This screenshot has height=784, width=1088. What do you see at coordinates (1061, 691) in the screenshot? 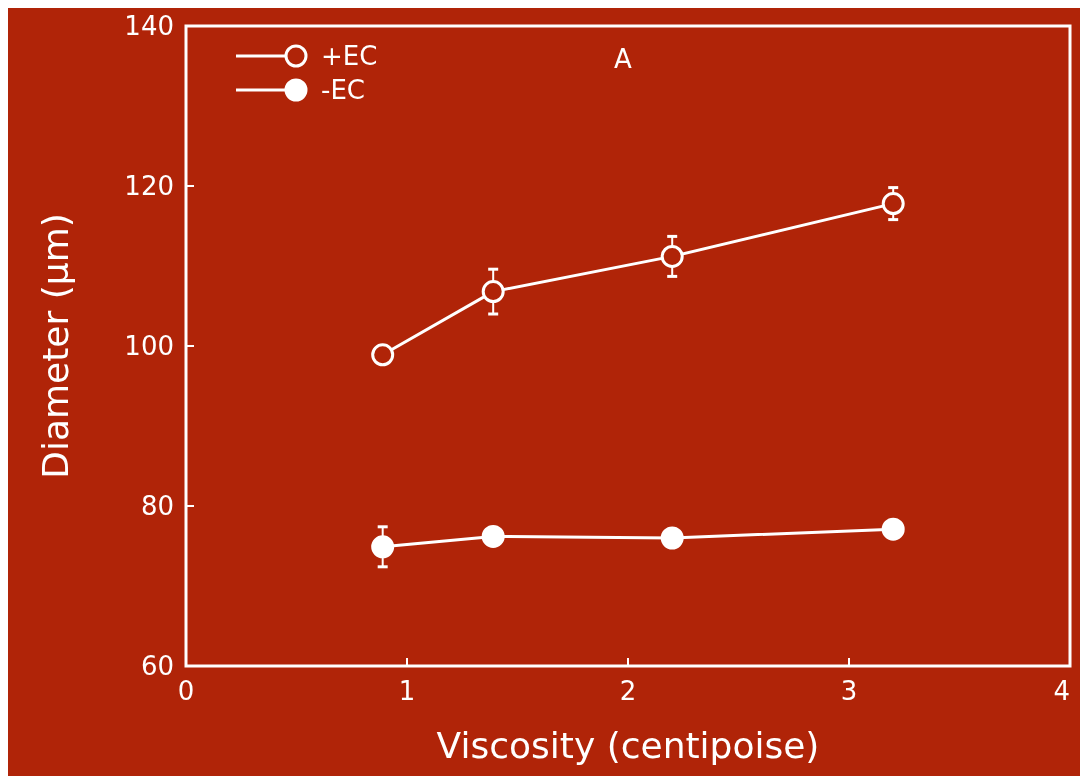
I see `x-tick-label: 4` at bounding box center [1061, 691].